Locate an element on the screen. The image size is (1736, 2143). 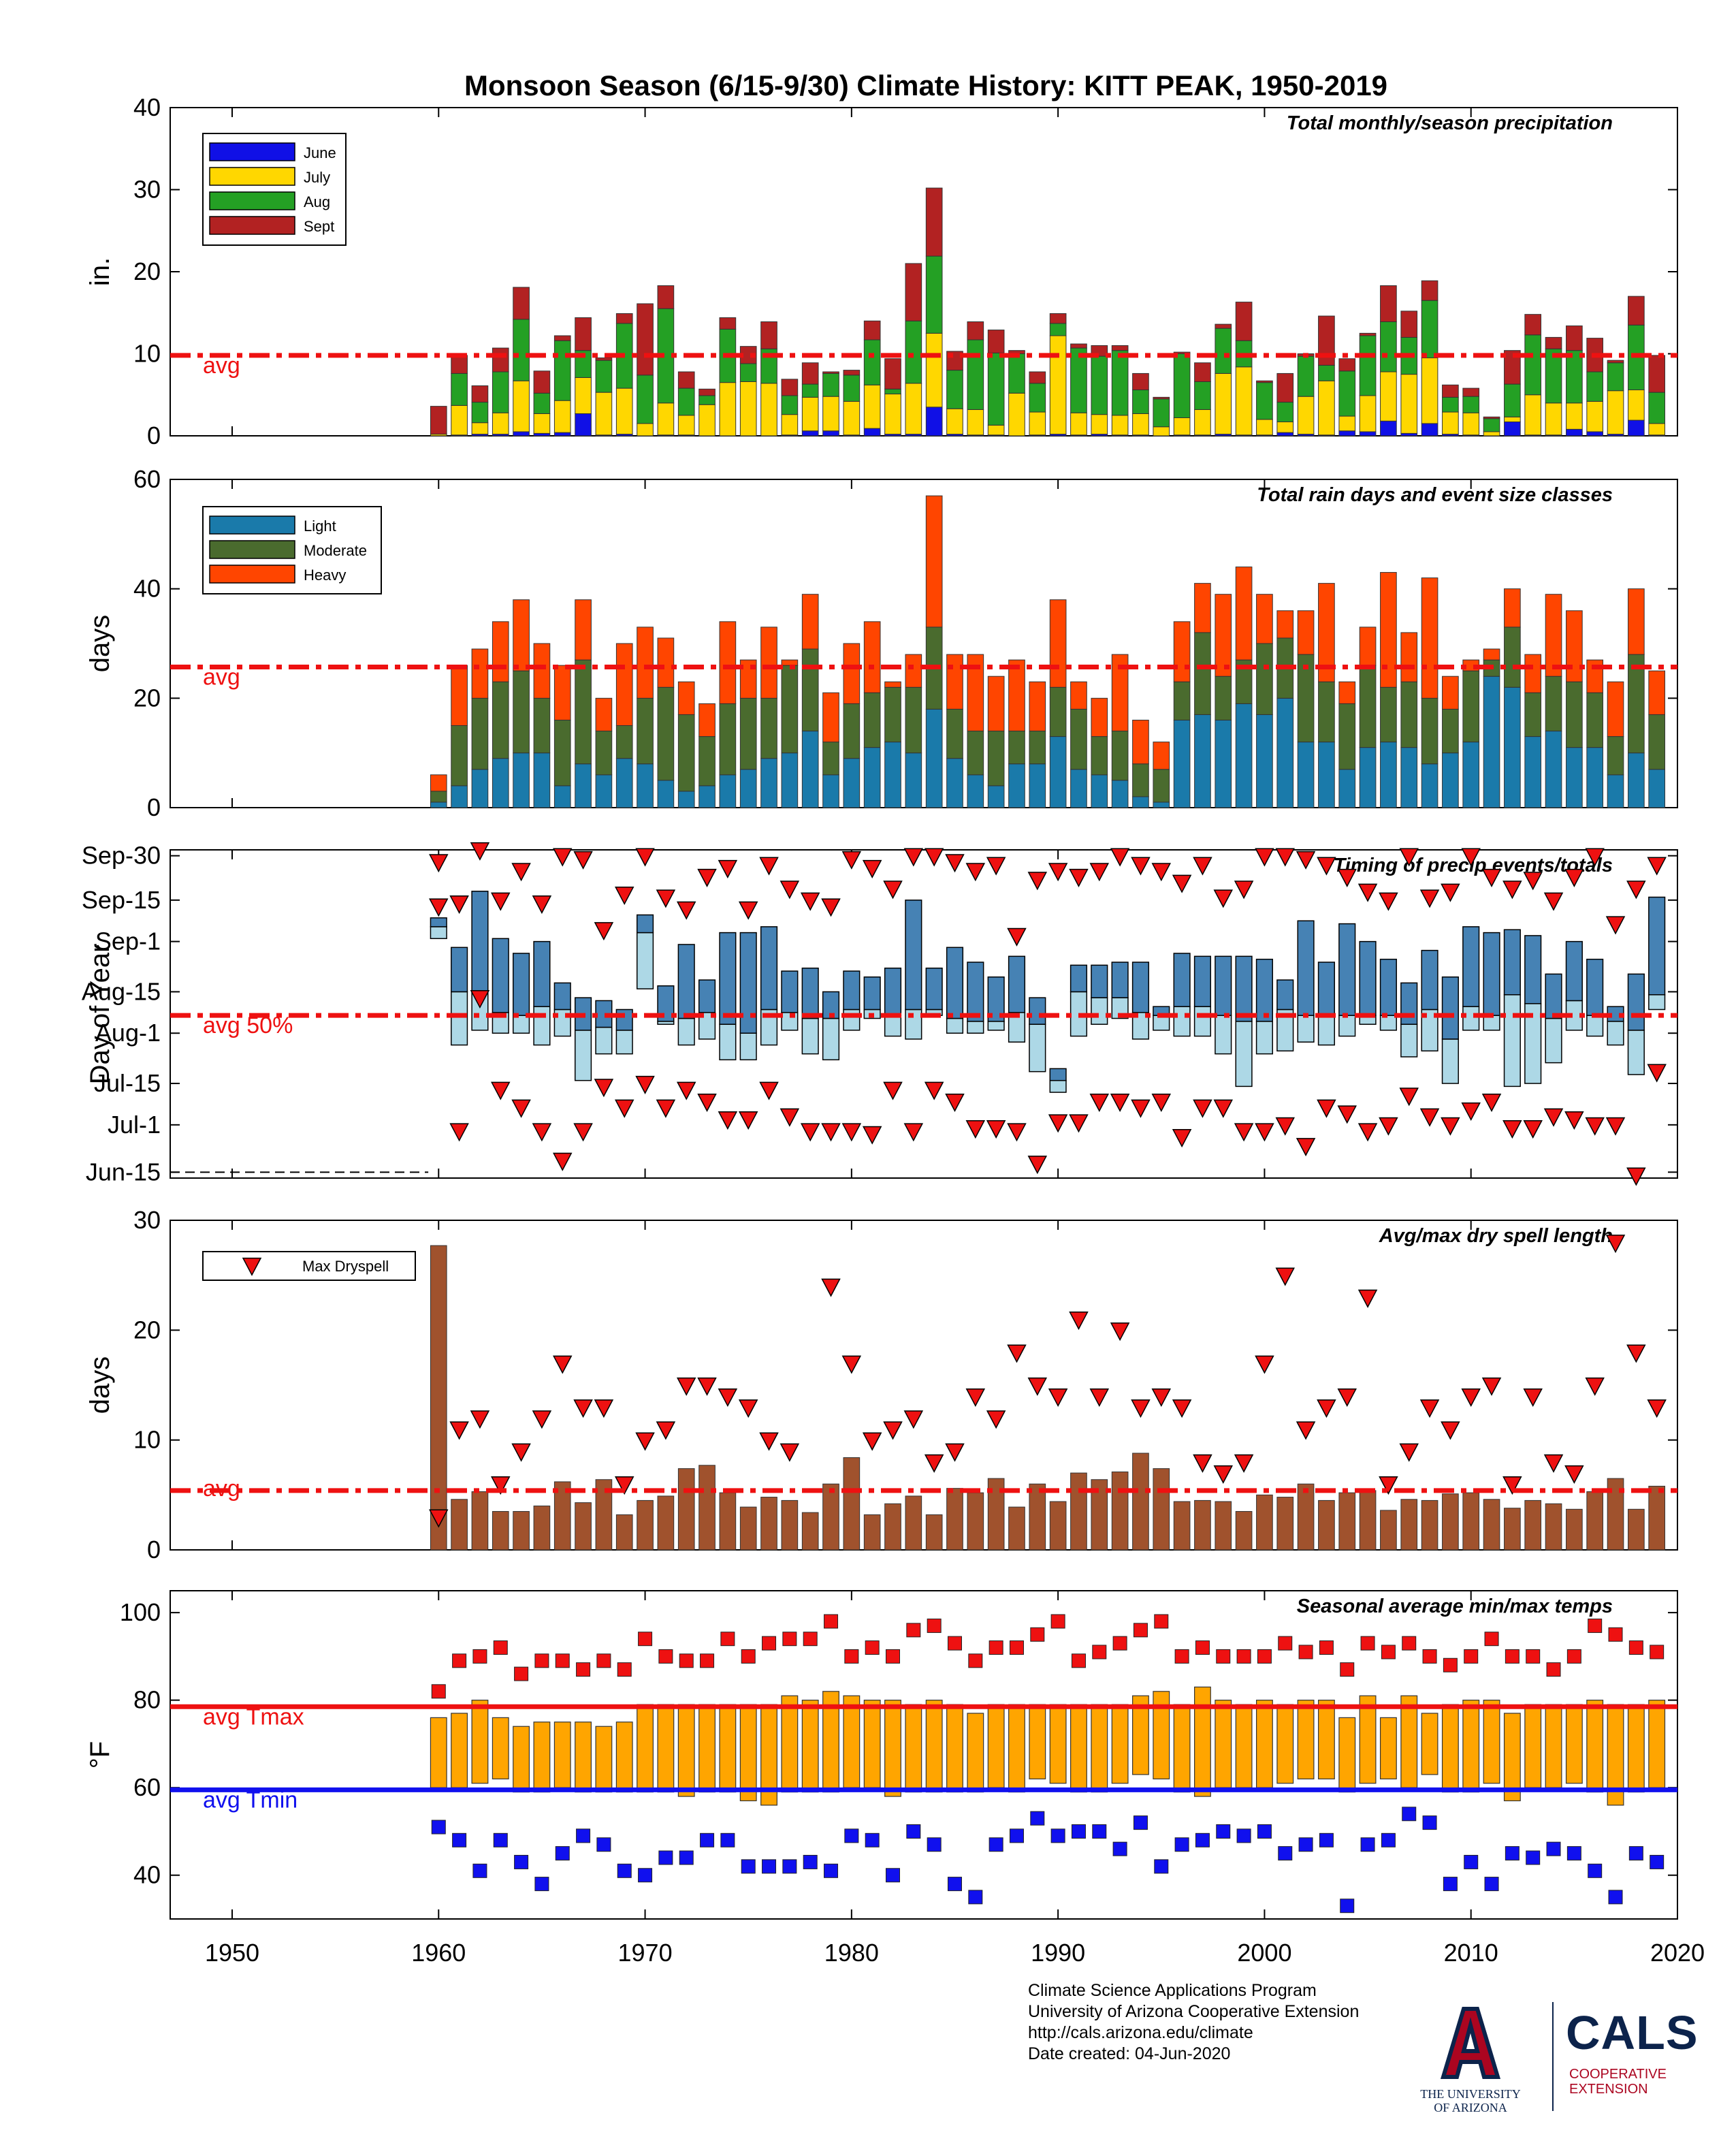
y-tick-label: 60 is located at coordinates (147, 479).